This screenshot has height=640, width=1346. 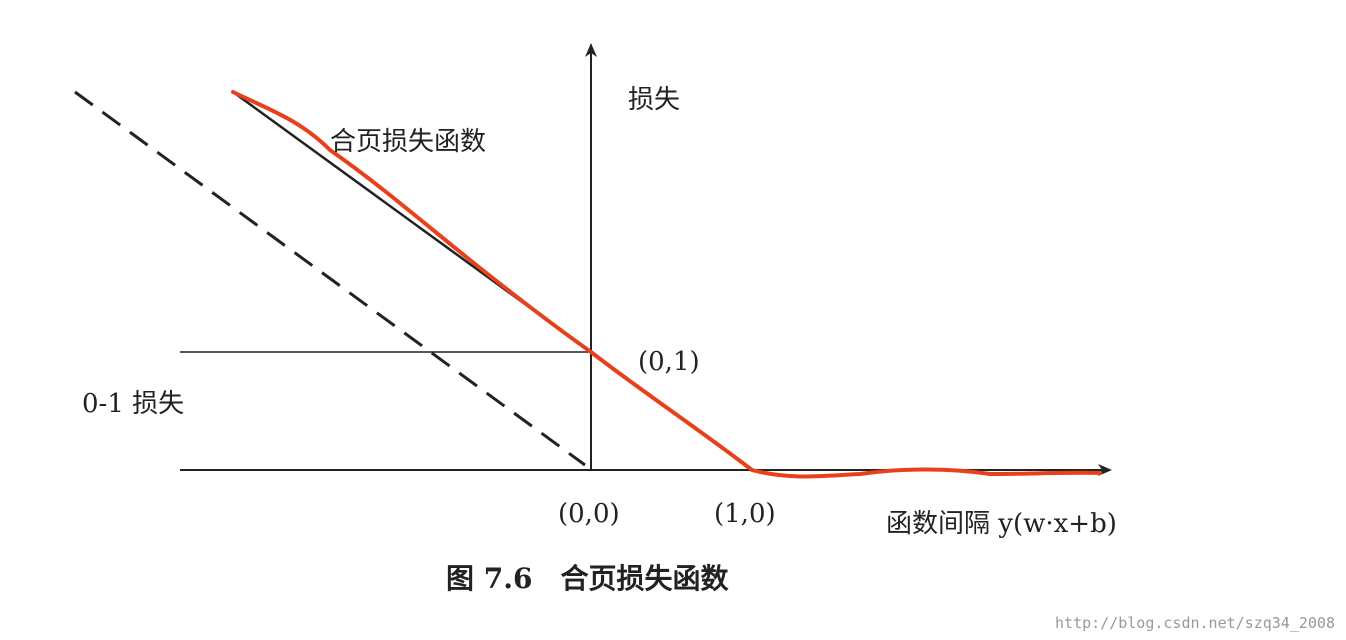 I want to click on y-axis-label: 损失, so click(x=654, y=100).